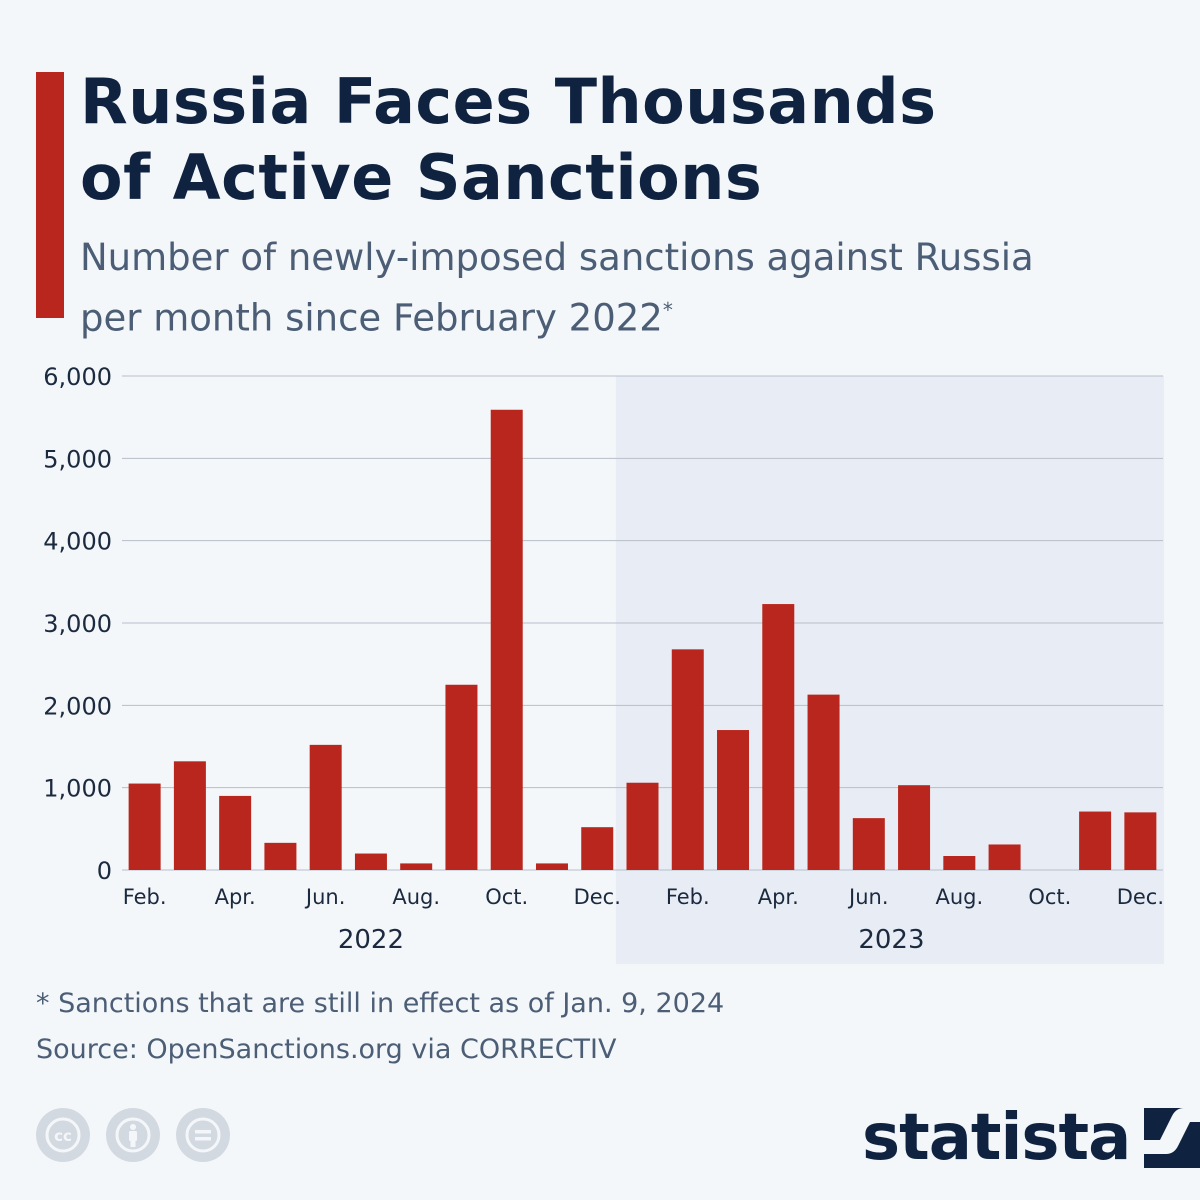  Describe the element at coordinates (421, 177) in the screenshot. I see `title-line-2: of Active Sanctions` at that location.